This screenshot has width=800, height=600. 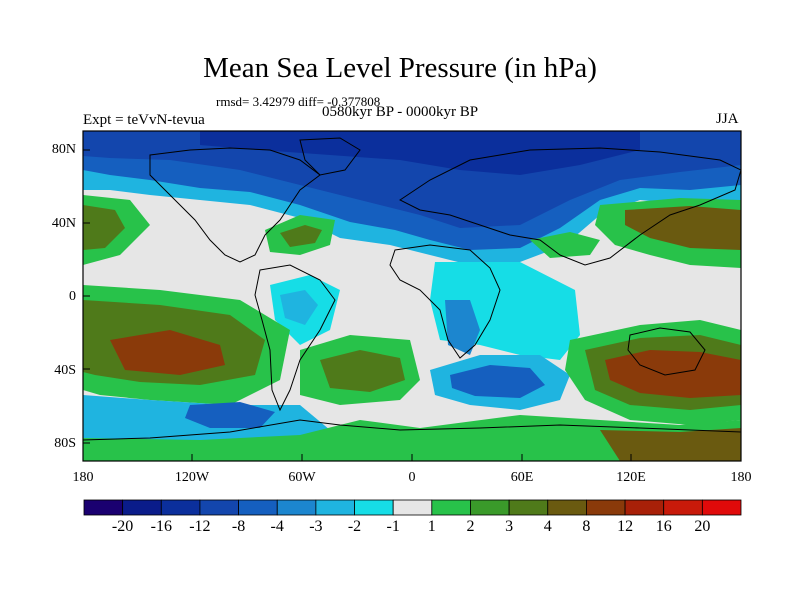 What do you see at coordinates (670, 444) in the screenshot?
I see `antarctic-high-core` at bounding box center [670, 444].